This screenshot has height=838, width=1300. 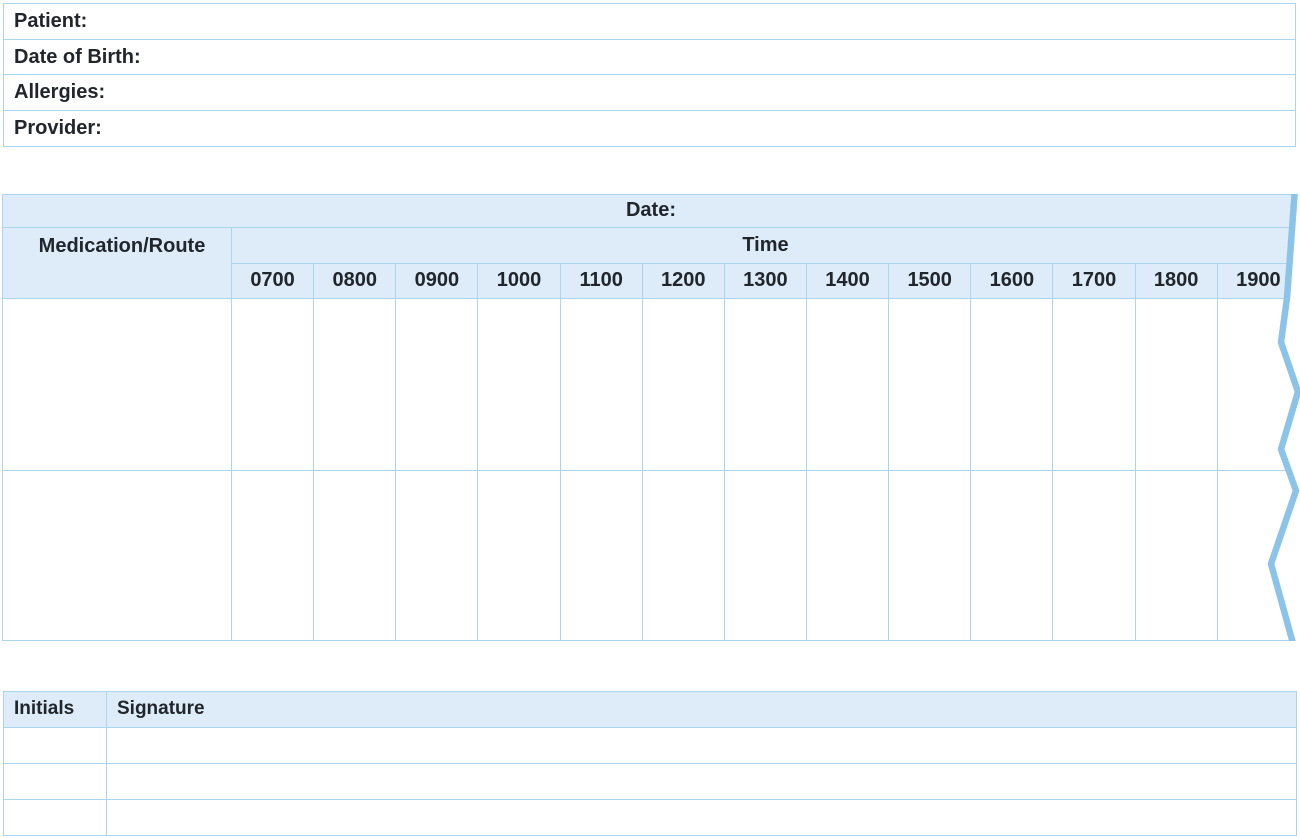 I want to click on time-slot-header: 1000, so click(x=519, y=280).